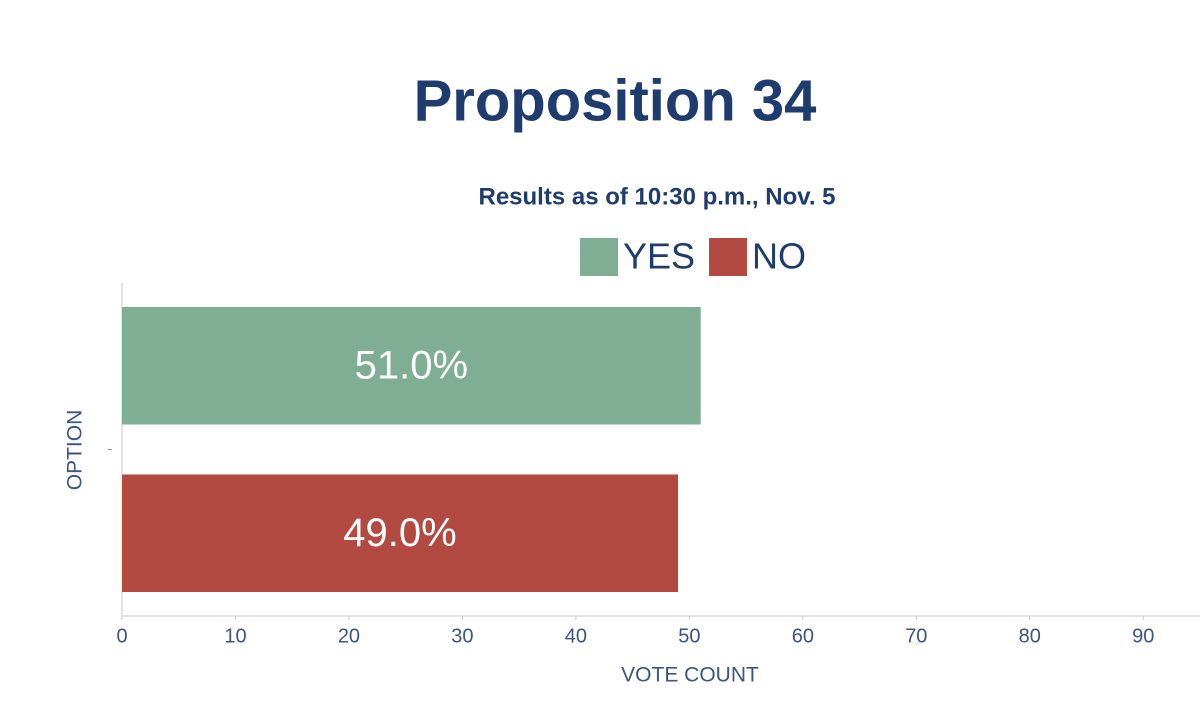 This screenshot has height=717, width=1200. I want to click on x-tick-label: 0, so click(121, 636).